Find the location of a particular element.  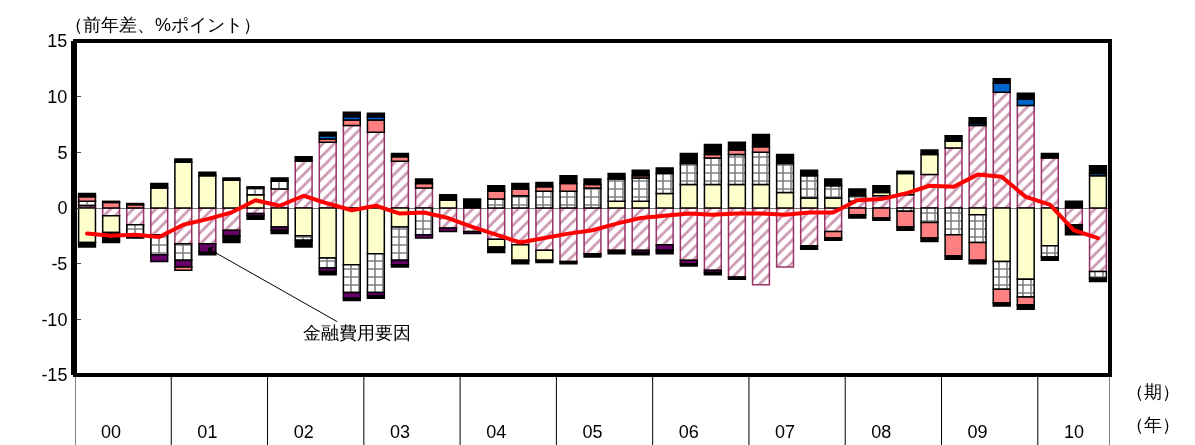

x-tick-label: 02 is located at coordinates (303, 432).